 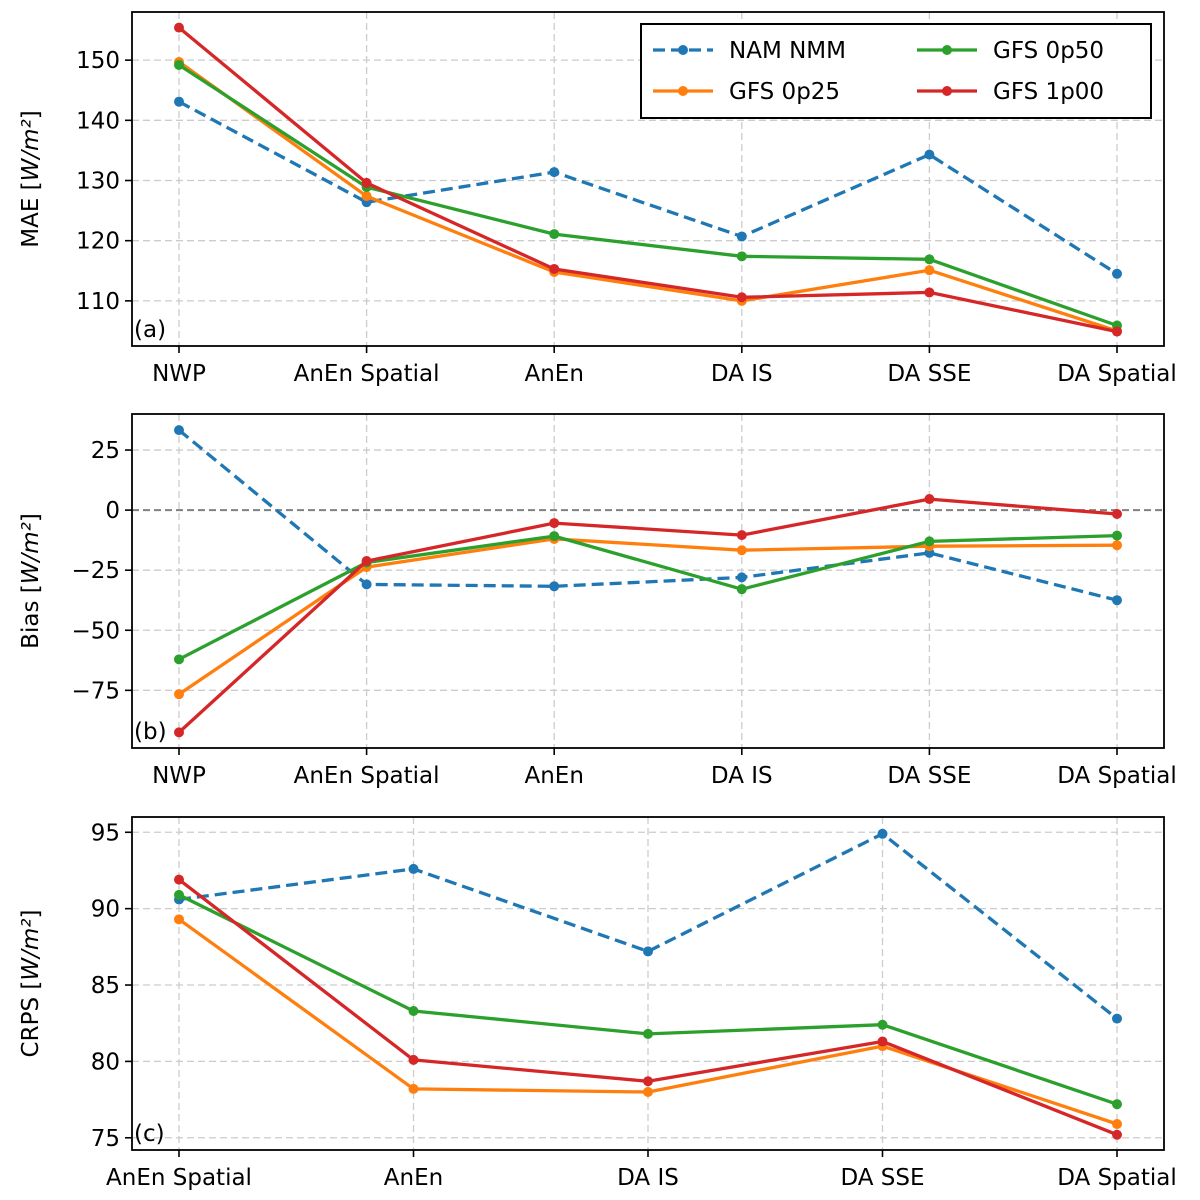 What do you see at coordinates (105, 1139) in the screenshot?
I see `y-tick-label: 75` at bounding box center [105, 1139].